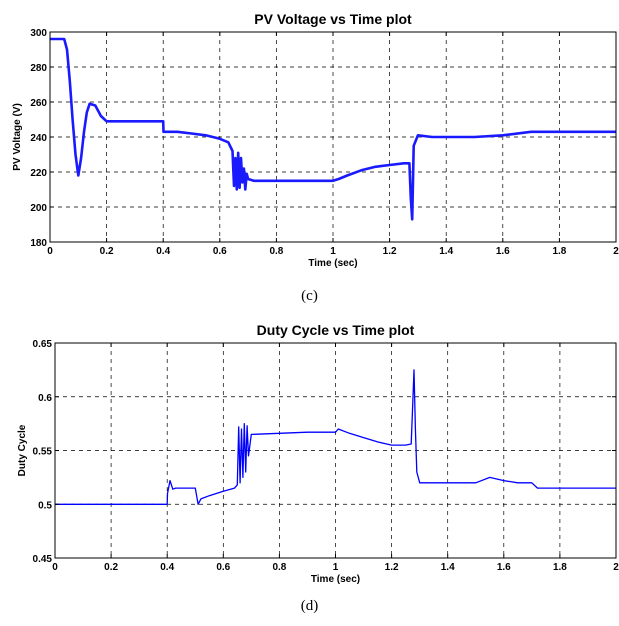 The width and height of the screenshot is (619, 626). What do you see at coordinates (336, 330) in the screenshot?
I see `chart-title: Duty Cycle vs Time plot` at bounding box center [336, 330].